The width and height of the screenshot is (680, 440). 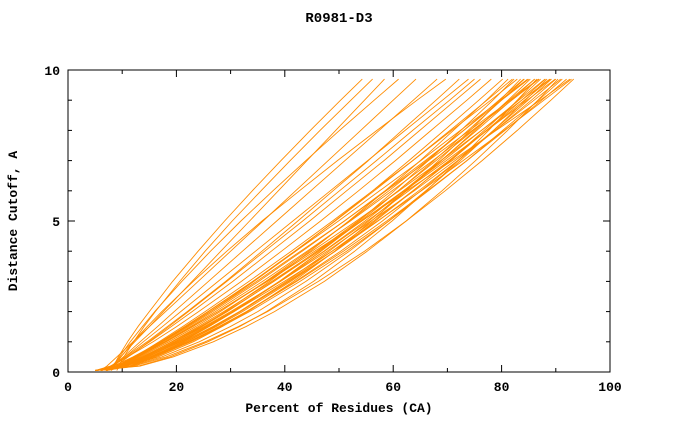 What do you see at coordinates (52, 71) in the screenshot?
I see `y-tick-label: 10` at bounding box center [52, 71].